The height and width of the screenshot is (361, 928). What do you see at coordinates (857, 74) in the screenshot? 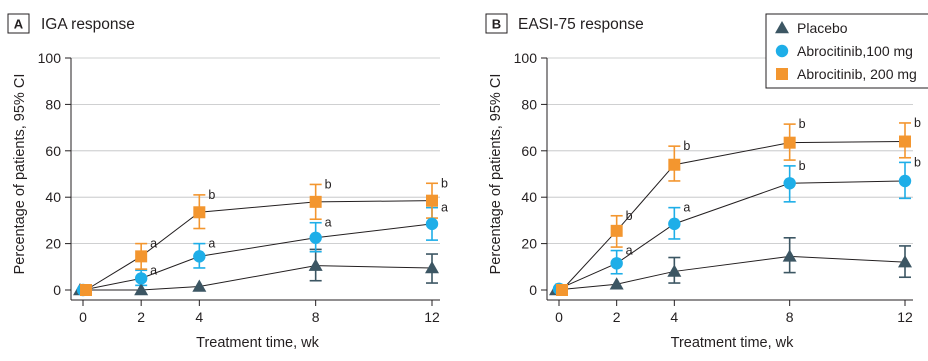
I see `legend-label: Abrocitinib, 200 mg` at bounding box center [857, 74].